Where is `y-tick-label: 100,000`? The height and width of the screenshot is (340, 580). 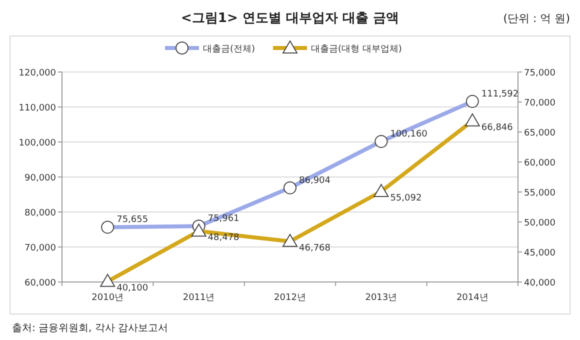
y-tick-label: 100,000 is located at coordinates (37, 143).